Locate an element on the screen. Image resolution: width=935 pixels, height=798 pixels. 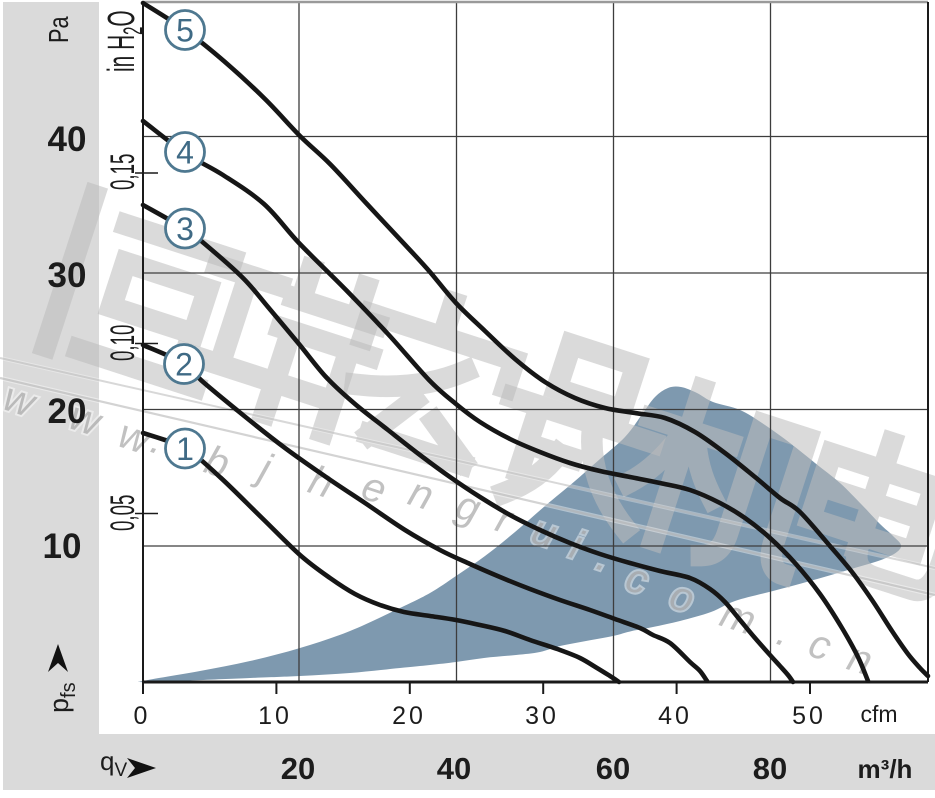
svg-text: 0,10 is located at coordinates (122, 343).